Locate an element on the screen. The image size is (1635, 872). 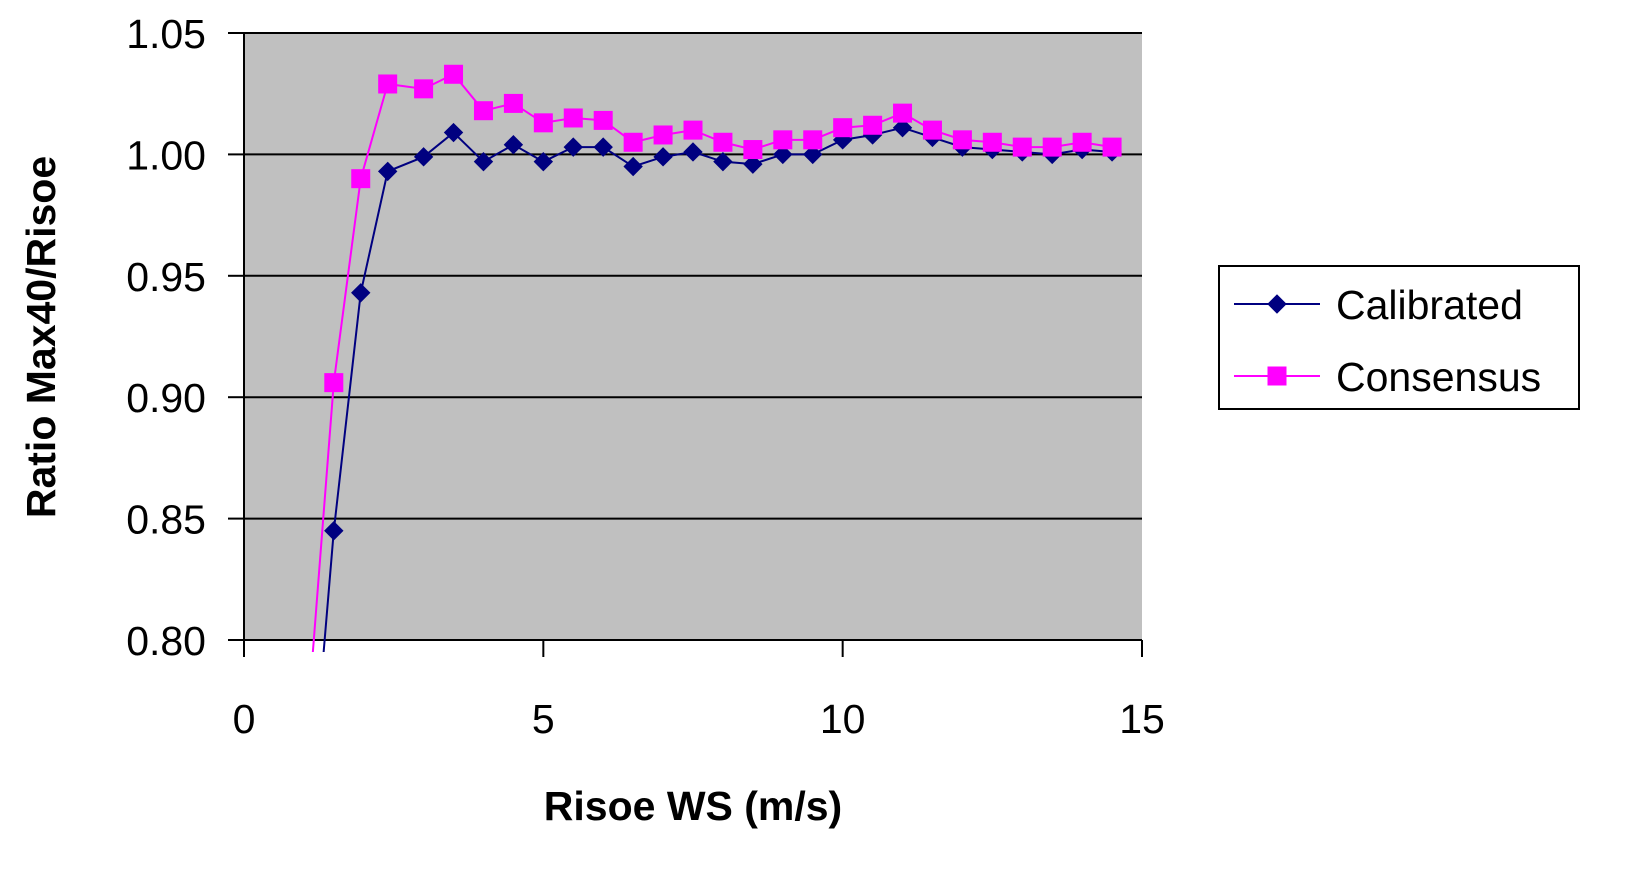
legend: Calibrated Consensus is located at coordinates (1399, 337).